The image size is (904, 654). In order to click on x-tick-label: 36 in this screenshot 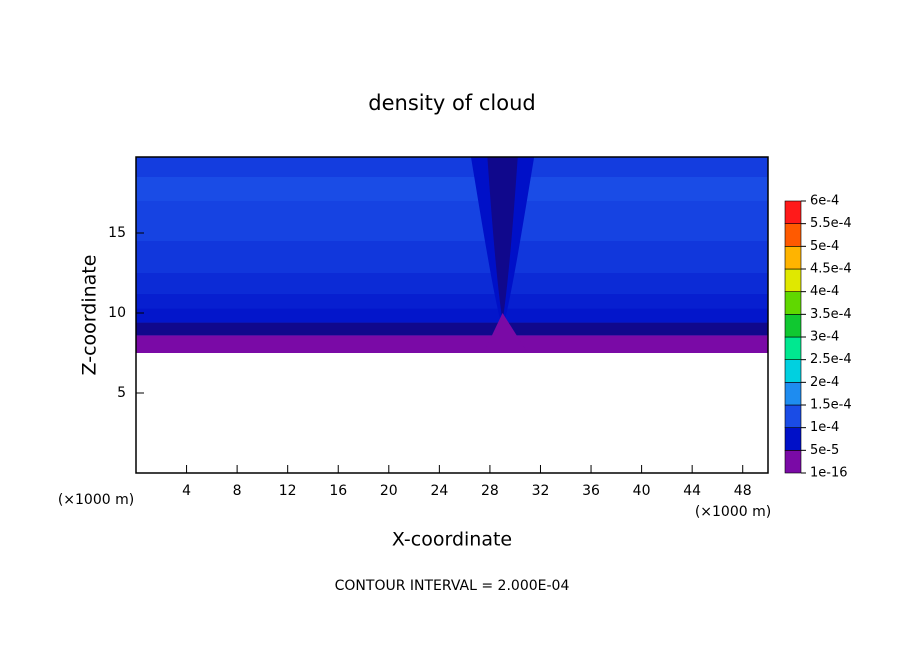, I will do `click(591, 491)`.